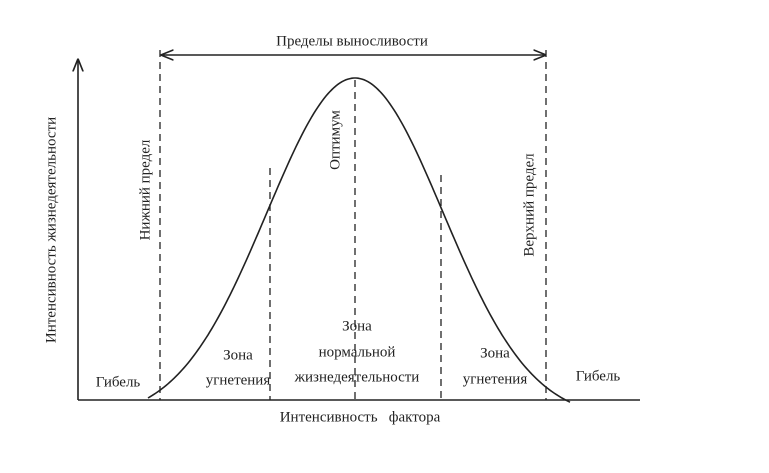  Describe the element at coordinates (360, 417) in the screenshot. I see `x-axis-label: Интенсивность фактора` at that location.